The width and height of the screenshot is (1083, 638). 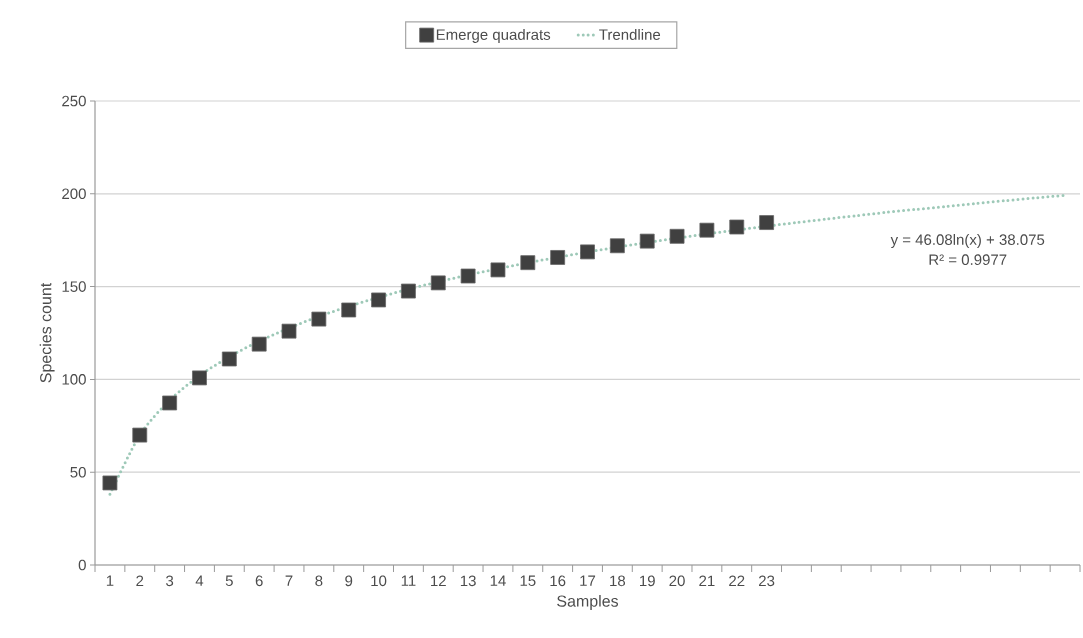 What do you see at coordinates (82, 565) in the screenshot?
I see `y-tick-label: 0` at bounding box center [82, 565].